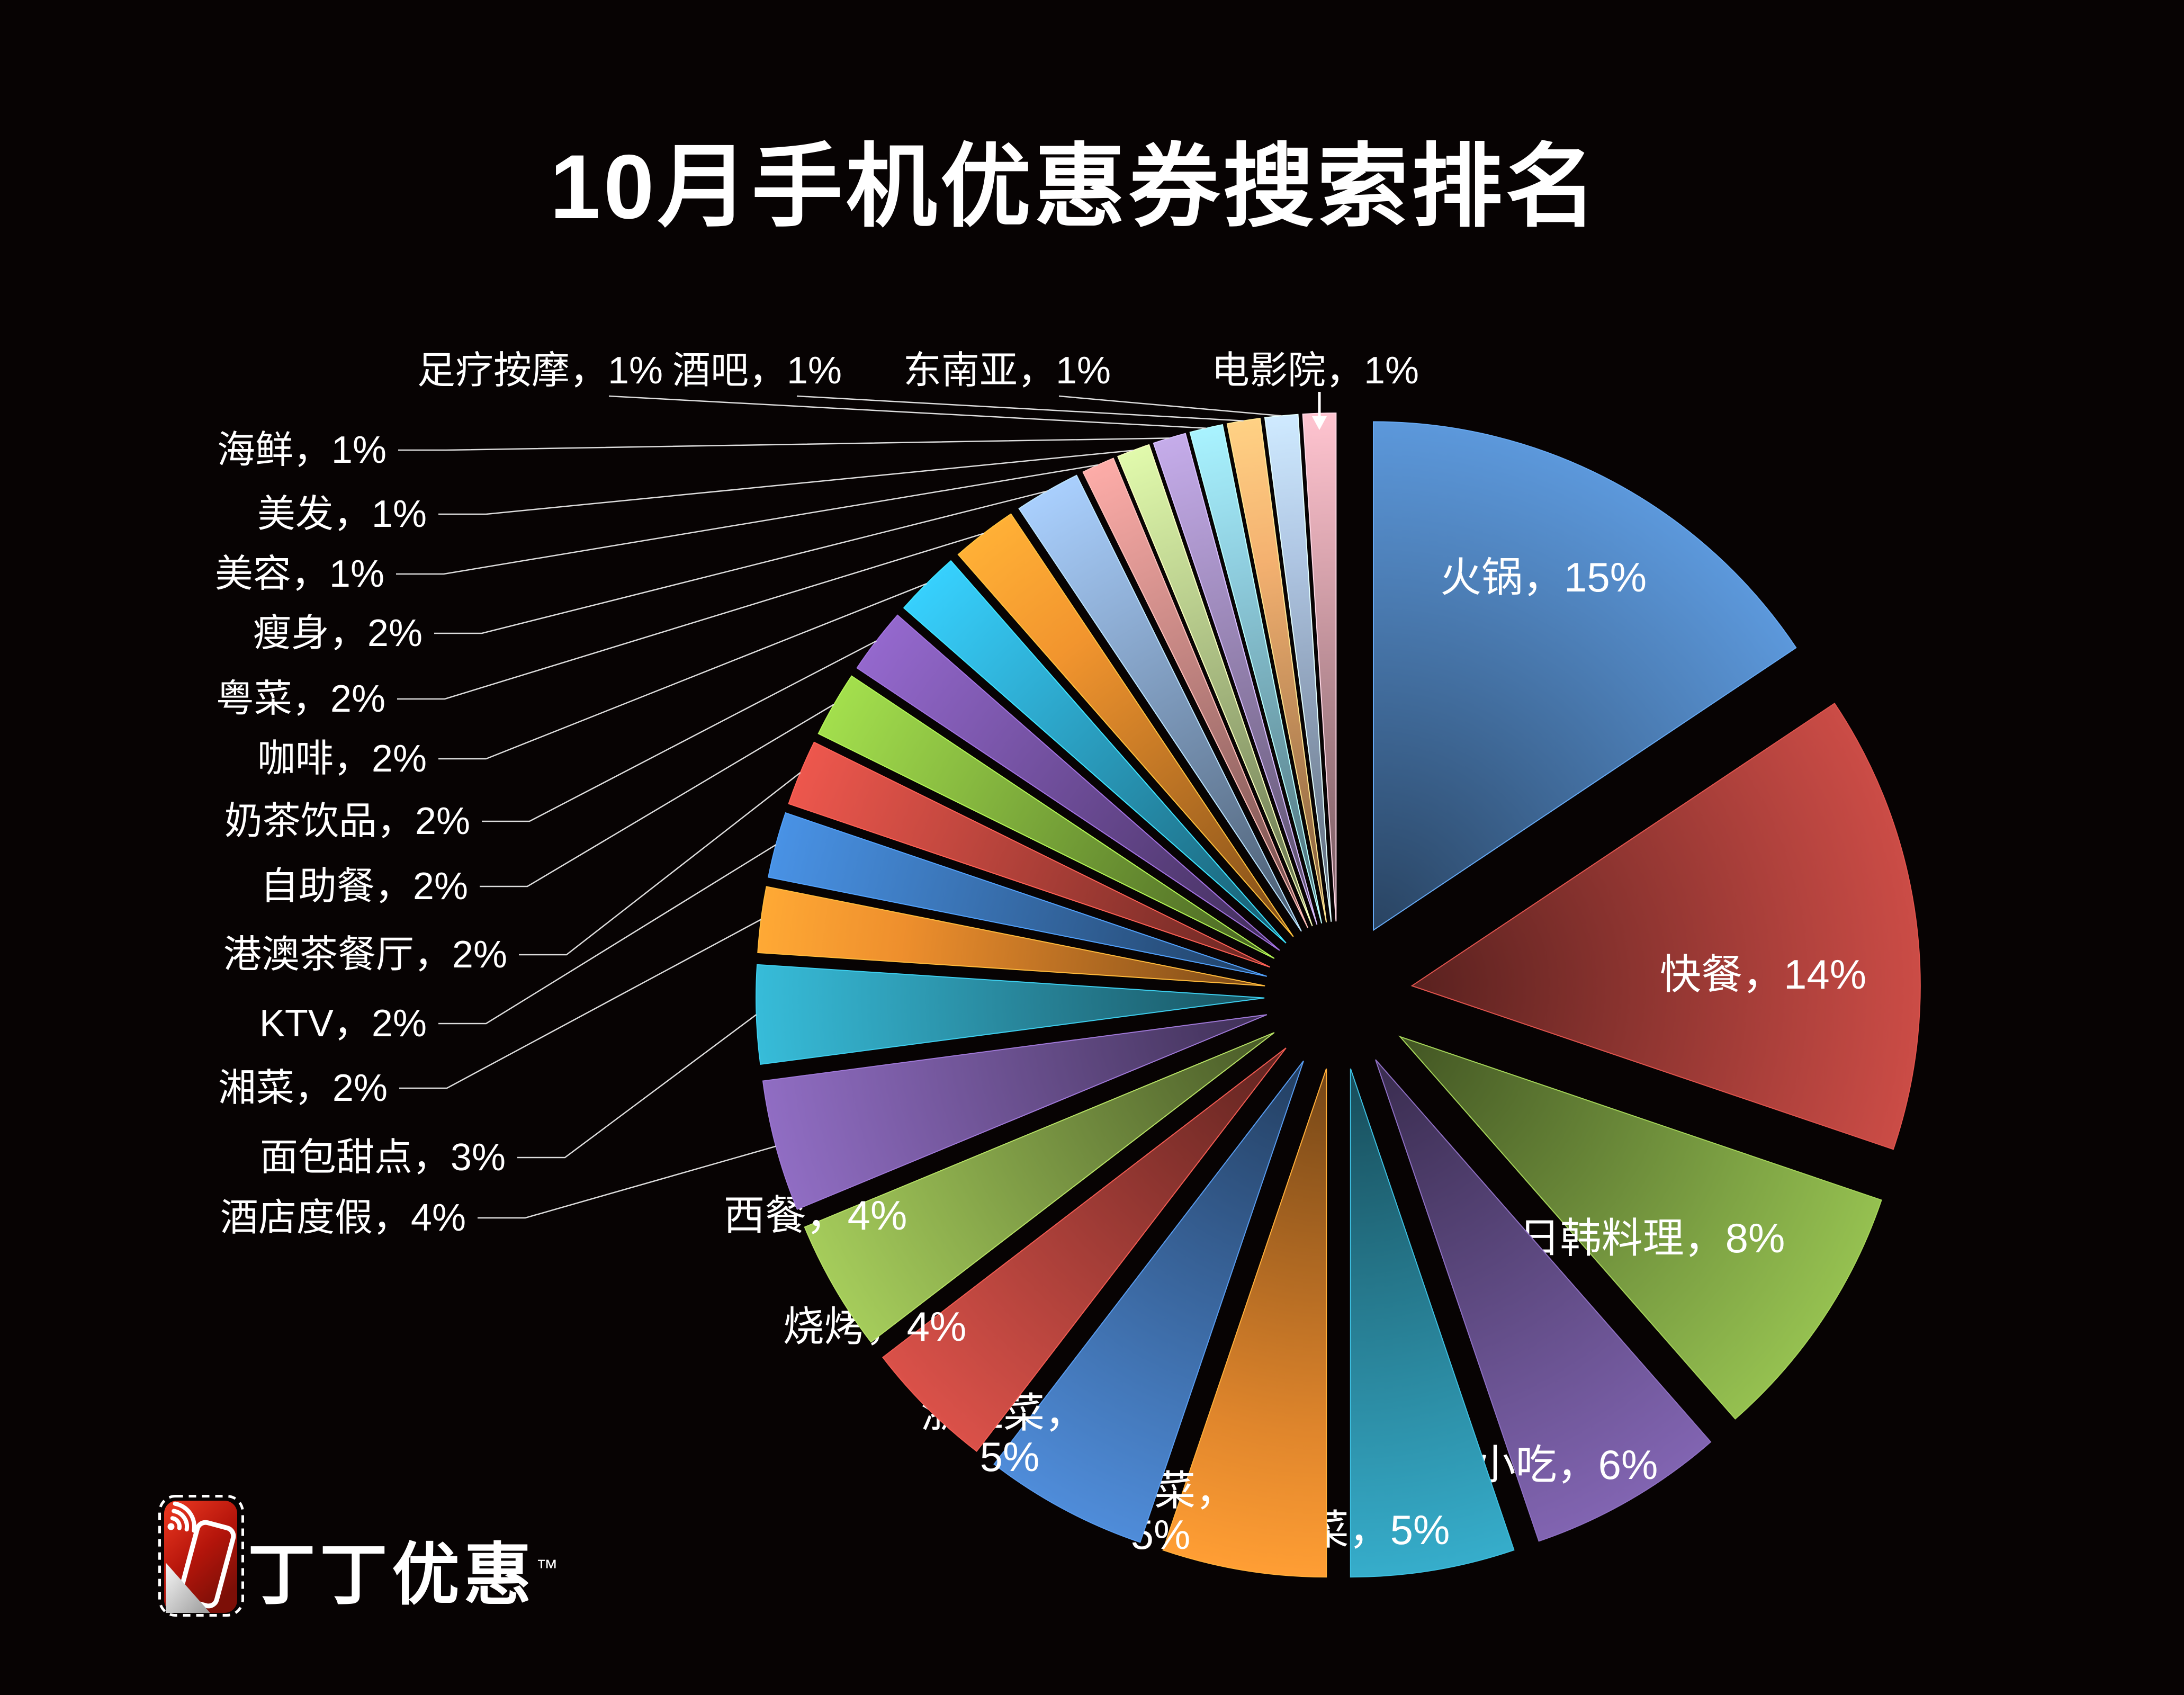 This screenshot has width=2184, height=1695. What do you see at coordinates (300, 699) in the screenshot?
I see `slice-label-17: 粤菜，2%` at bounding box center [300, 699].